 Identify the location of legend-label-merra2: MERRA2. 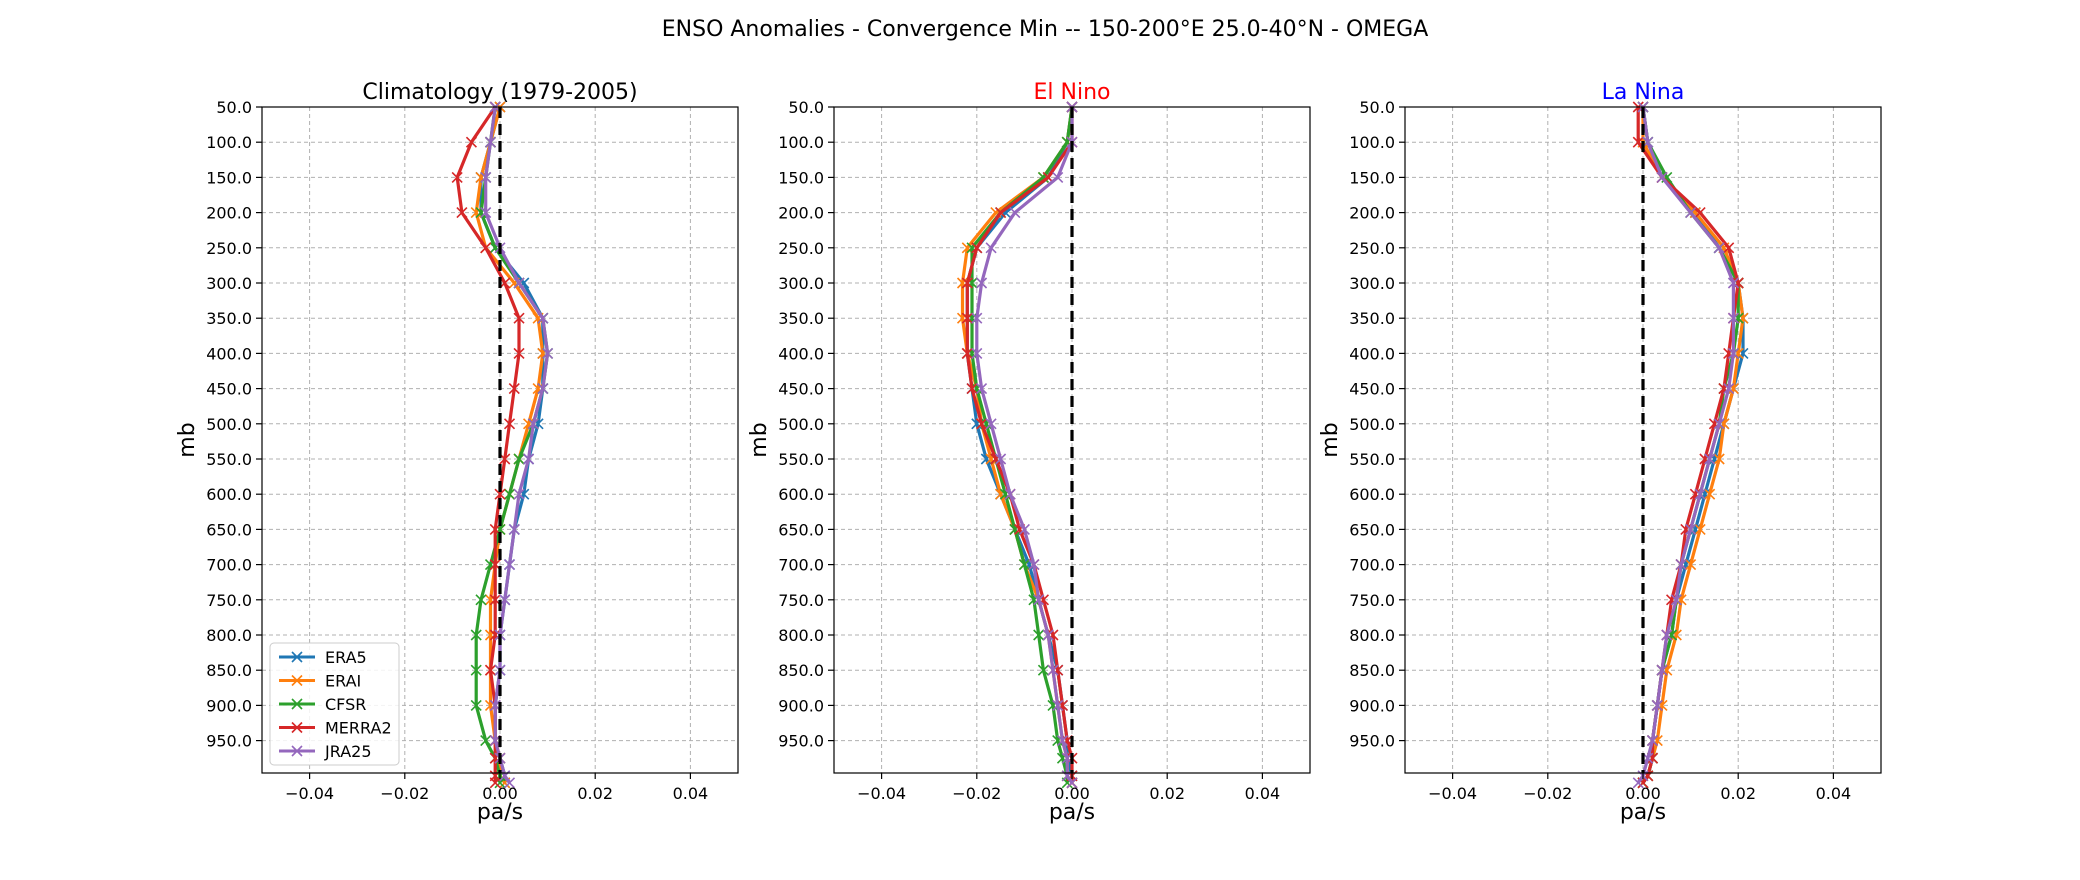
(358, 728).